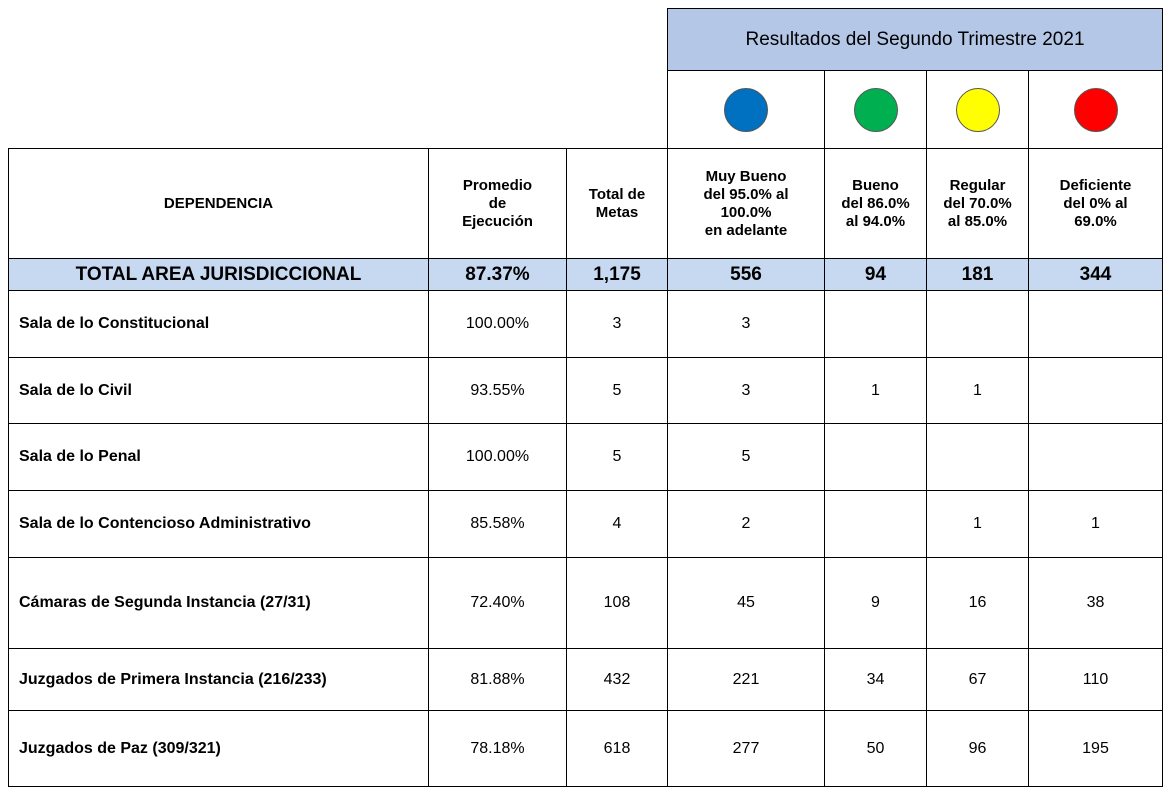  I want to click on cell-value: 9, so click(875, 602).